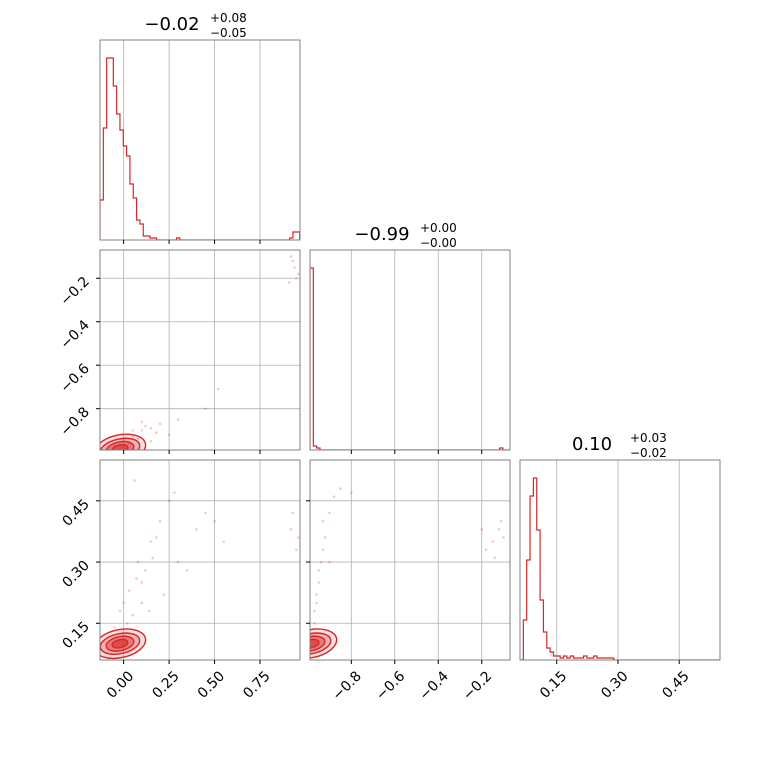 This screenshot has width=760, height=760. I want to click on x-tick-label: 0.50, so click(211, 684).